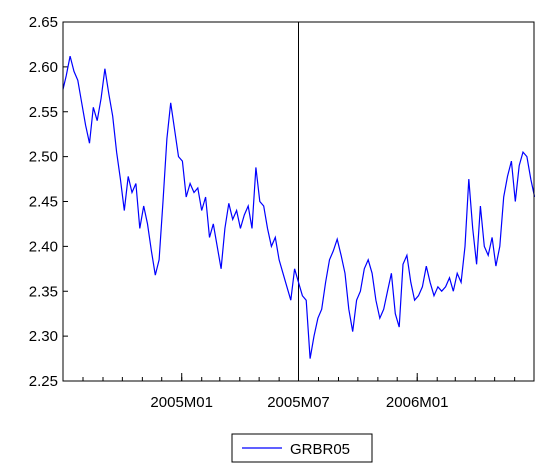 Image resolution: width=535 pixels, height=464 pixels. I want to click on y-tick-label: 2.40, so click(43, 246).